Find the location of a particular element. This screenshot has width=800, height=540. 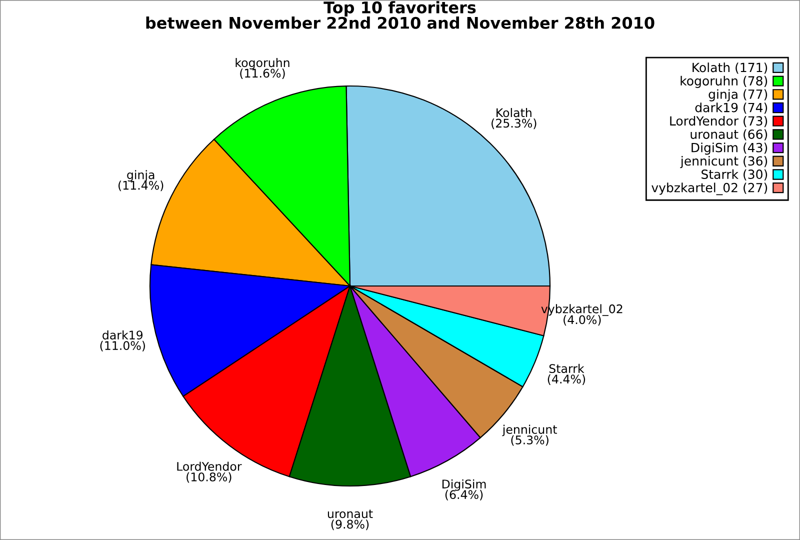

data-label: ginja (11.4%) is located at coordinates (141, 181).